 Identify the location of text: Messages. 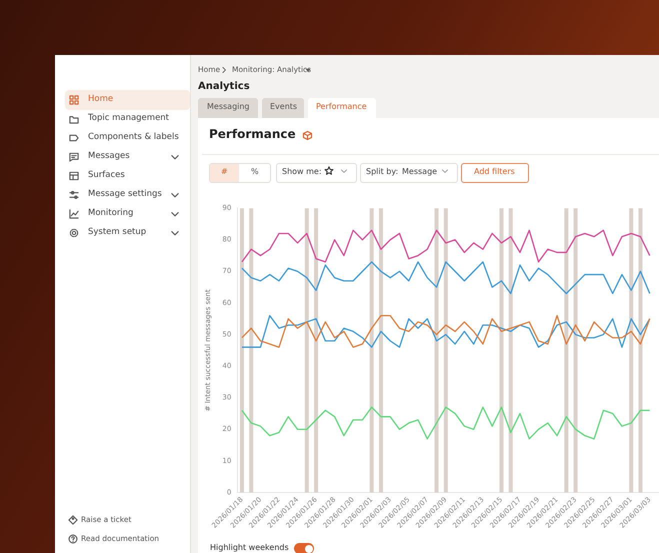
(109, 156).